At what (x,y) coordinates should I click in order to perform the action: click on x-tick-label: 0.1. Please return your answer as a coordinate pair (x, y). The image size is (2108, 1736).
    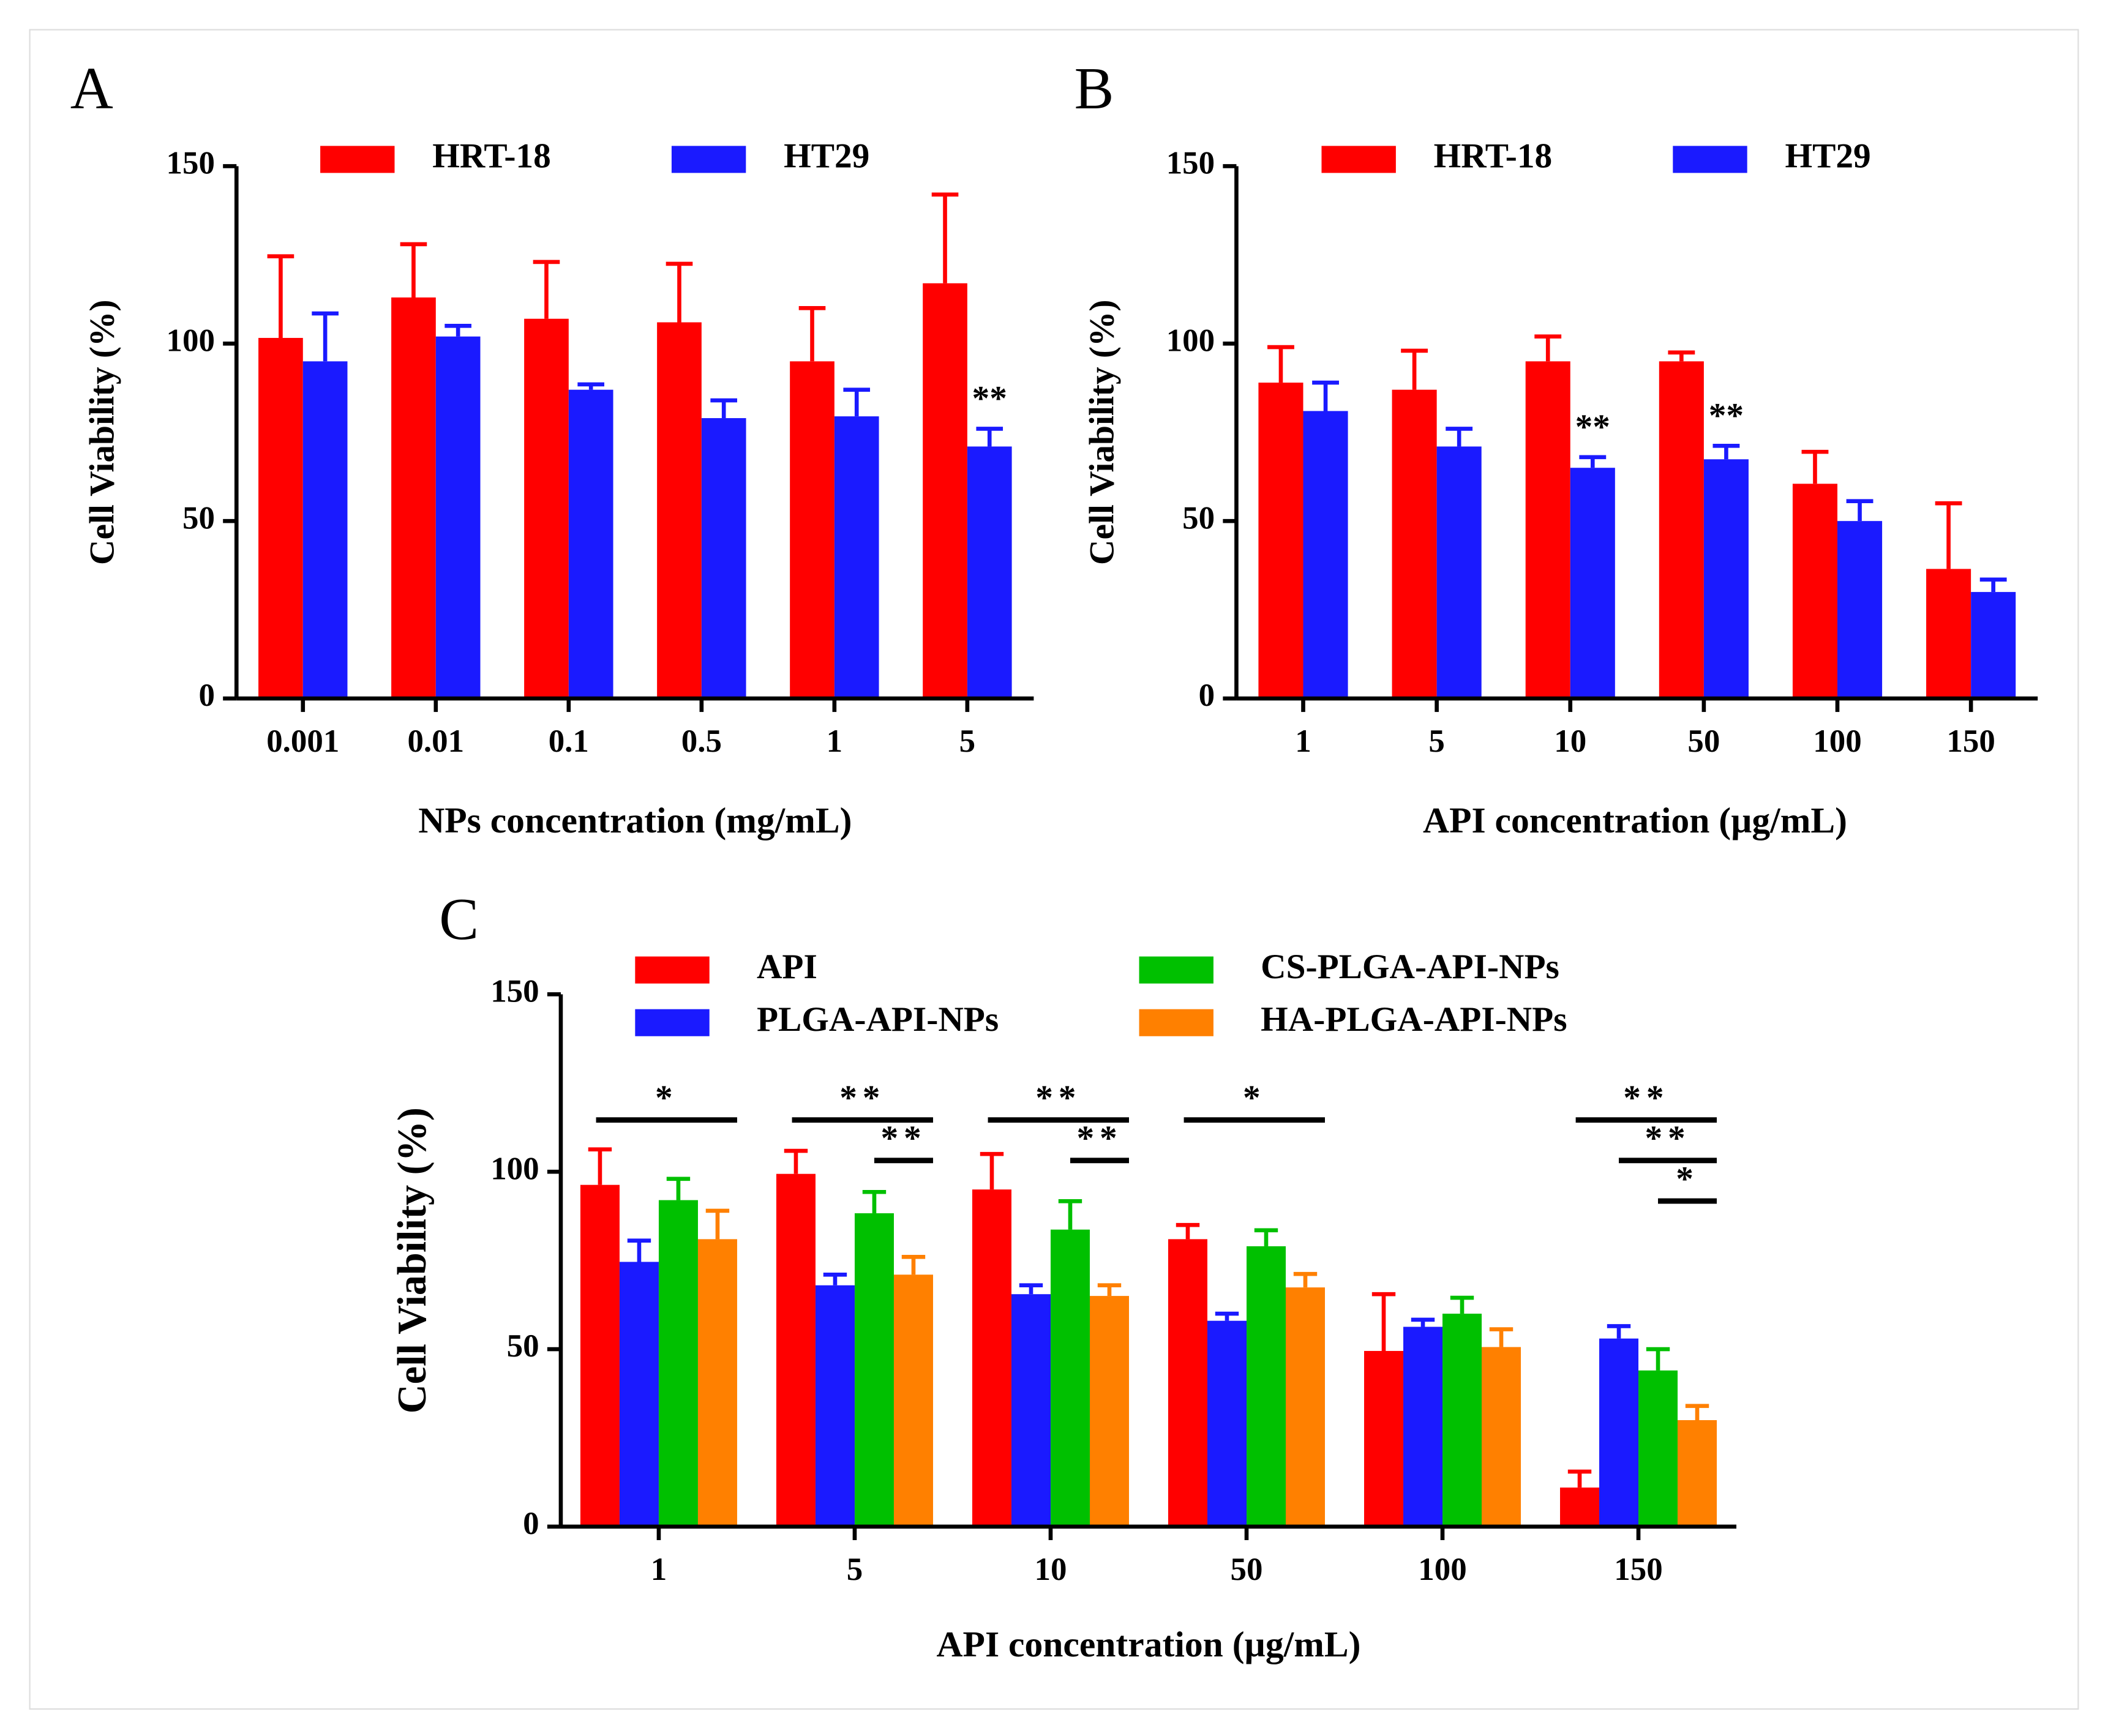
    Looking at the image, I should click on (569, 742).